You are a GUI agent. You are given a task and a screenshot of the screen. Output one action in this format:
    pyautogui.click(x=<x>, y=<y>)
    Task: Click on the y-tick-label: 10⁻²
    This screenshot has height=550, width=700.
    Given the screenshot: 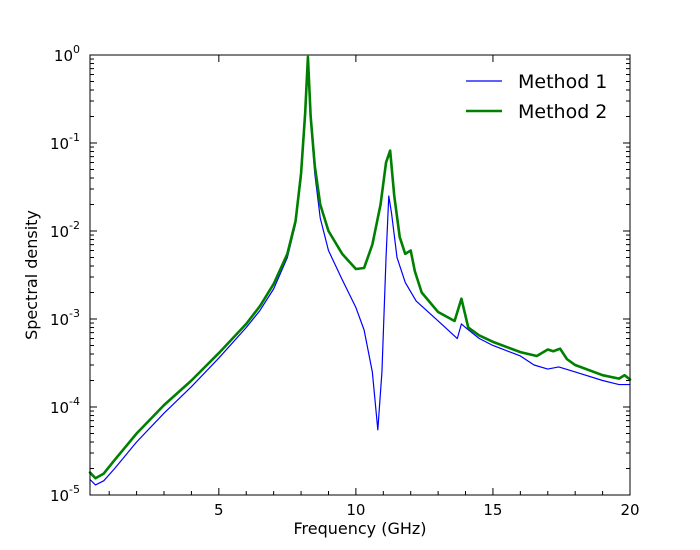 What is the action you would take?
    pyautogui.click(x=65, y=230)
    